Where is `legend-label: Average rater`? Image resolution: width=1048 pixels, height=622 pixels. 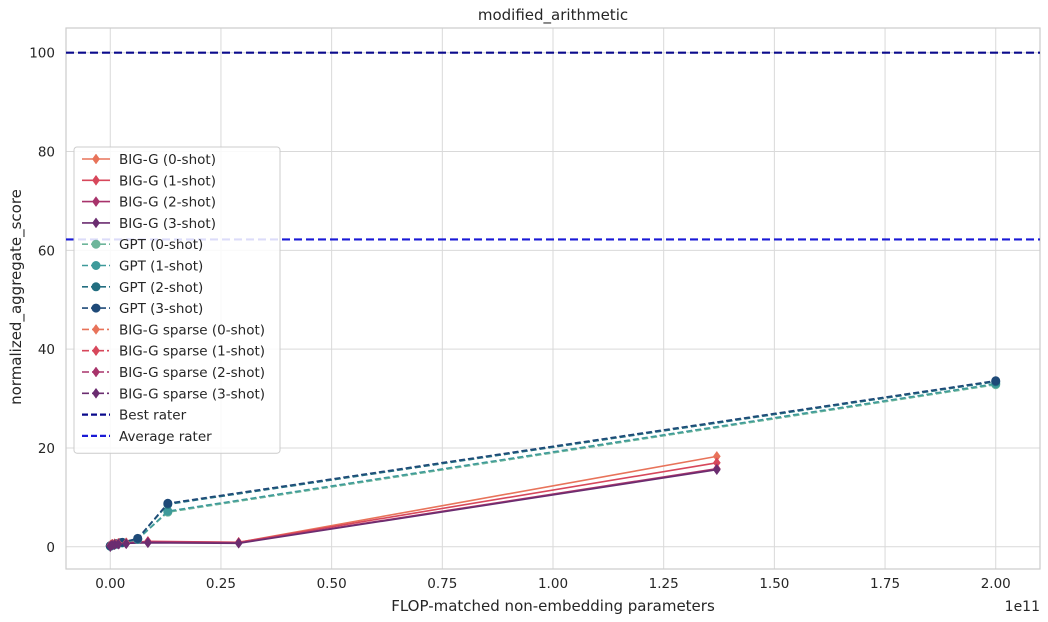
legend-label: Average rater is located at coordinates (165, 437).